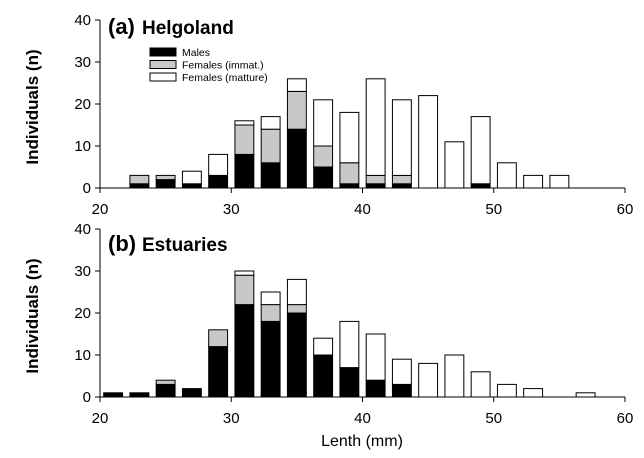 The width and height of the screenshot is (644, 458). What do you see at coordinates (428, 142) in the screenshot?
I see `bar-helgoland-45-s2` at bounding box center [428, 142].